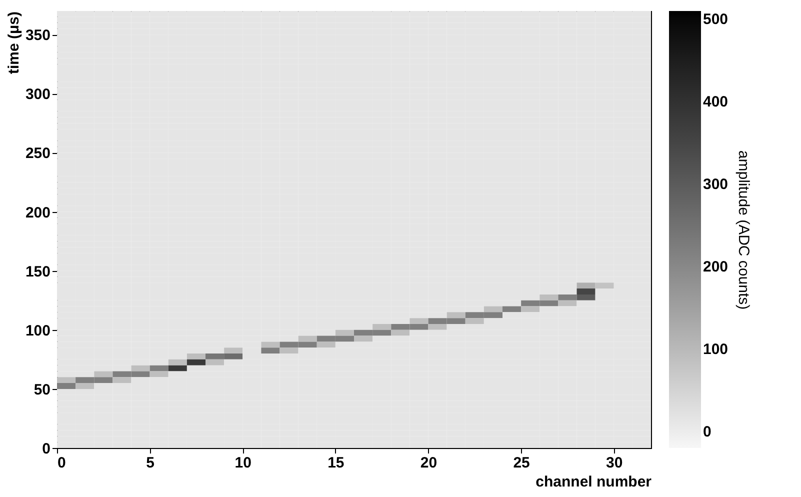 The image size is (801, 497). What do you see at coordinates (715, 349) in the screenshot?
I see `color-bar-label: 100` at bounding box center [715, 349].